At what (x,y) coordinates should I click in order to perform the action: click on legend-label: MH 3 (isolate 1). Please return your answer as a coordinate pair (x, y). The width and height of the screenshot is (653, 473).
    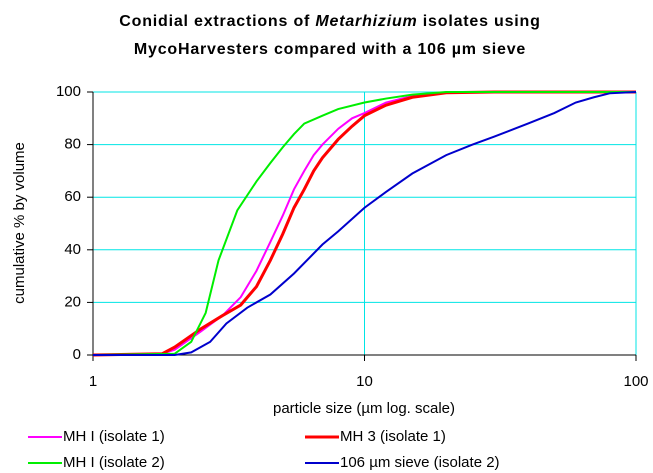
    Looking at the image, I should click on (393, 436).